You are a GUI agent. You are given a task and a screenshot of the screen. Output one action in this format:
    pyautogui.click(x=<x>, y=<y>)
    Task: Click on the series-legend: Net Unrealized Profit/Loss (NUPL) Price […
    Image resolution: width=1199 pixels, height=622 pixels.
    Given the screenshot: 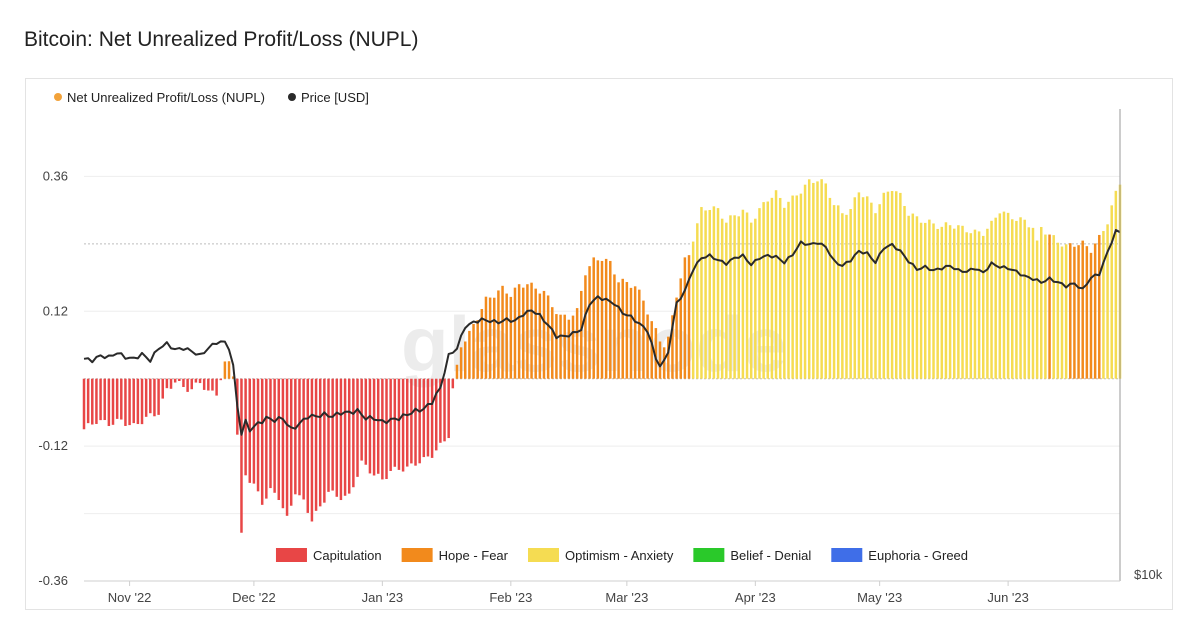 What is the action you would take?
    pyautogui.click(x=211, y=97)
    